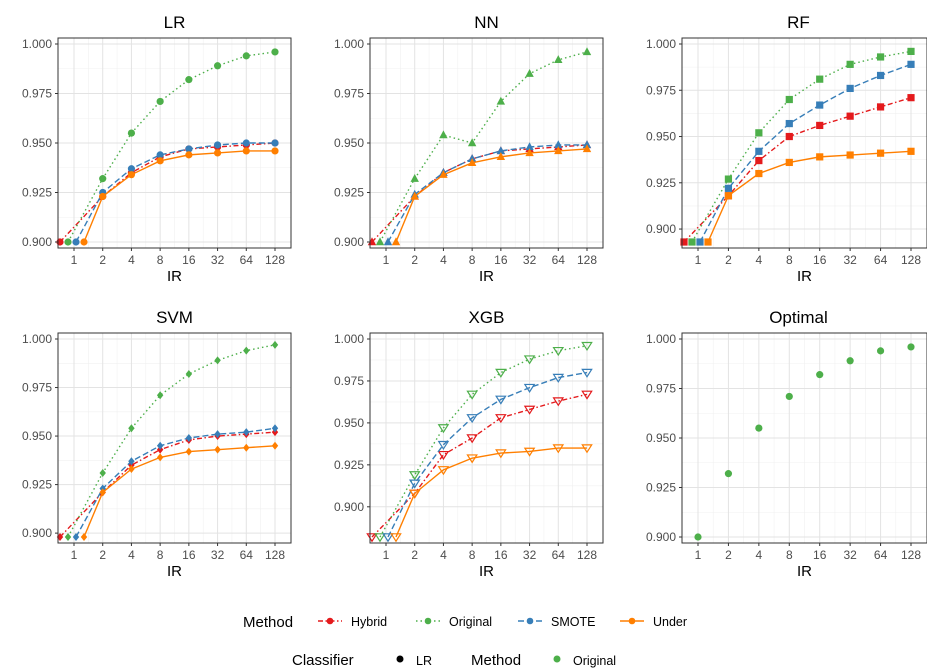 This screenshot has height=671, width=927. What do you see at coordinates (798, 22) in the screenshot?
I see `panel-title: RF` at bounding box center [798, 22].